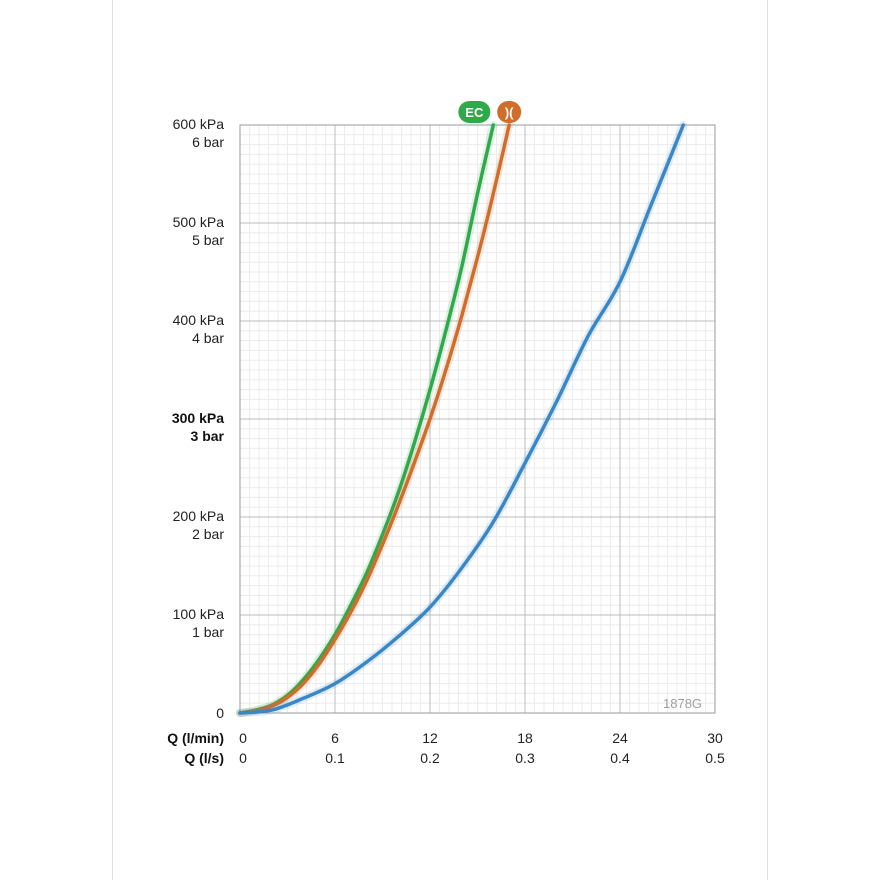 Image resolution: width=880 pixels, height=880 pixels. What do you see at coordinates (207, 436) in the screenshot?
I see `y-tick-bar: 3 bar` at bounding box center [207, 436].